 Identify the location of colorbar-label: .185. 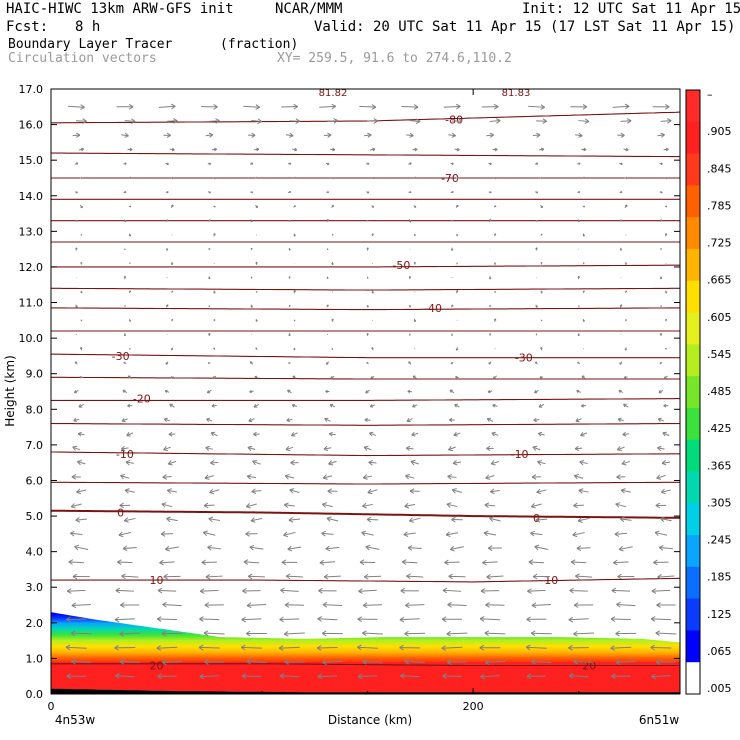
(719, 577).